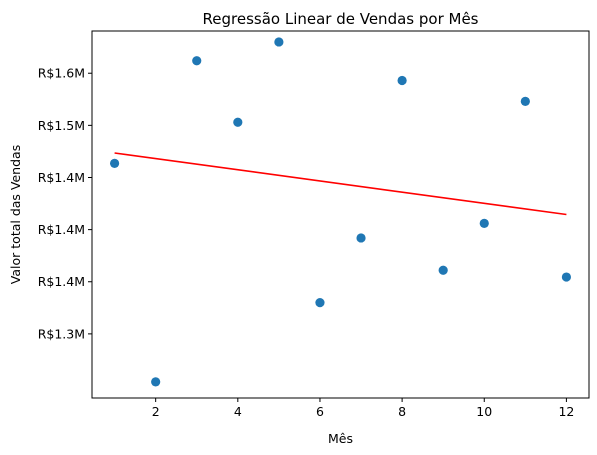 This screenshot has height=455, width=597. I want to click on x-tick-label: 8, so click(402, 411).